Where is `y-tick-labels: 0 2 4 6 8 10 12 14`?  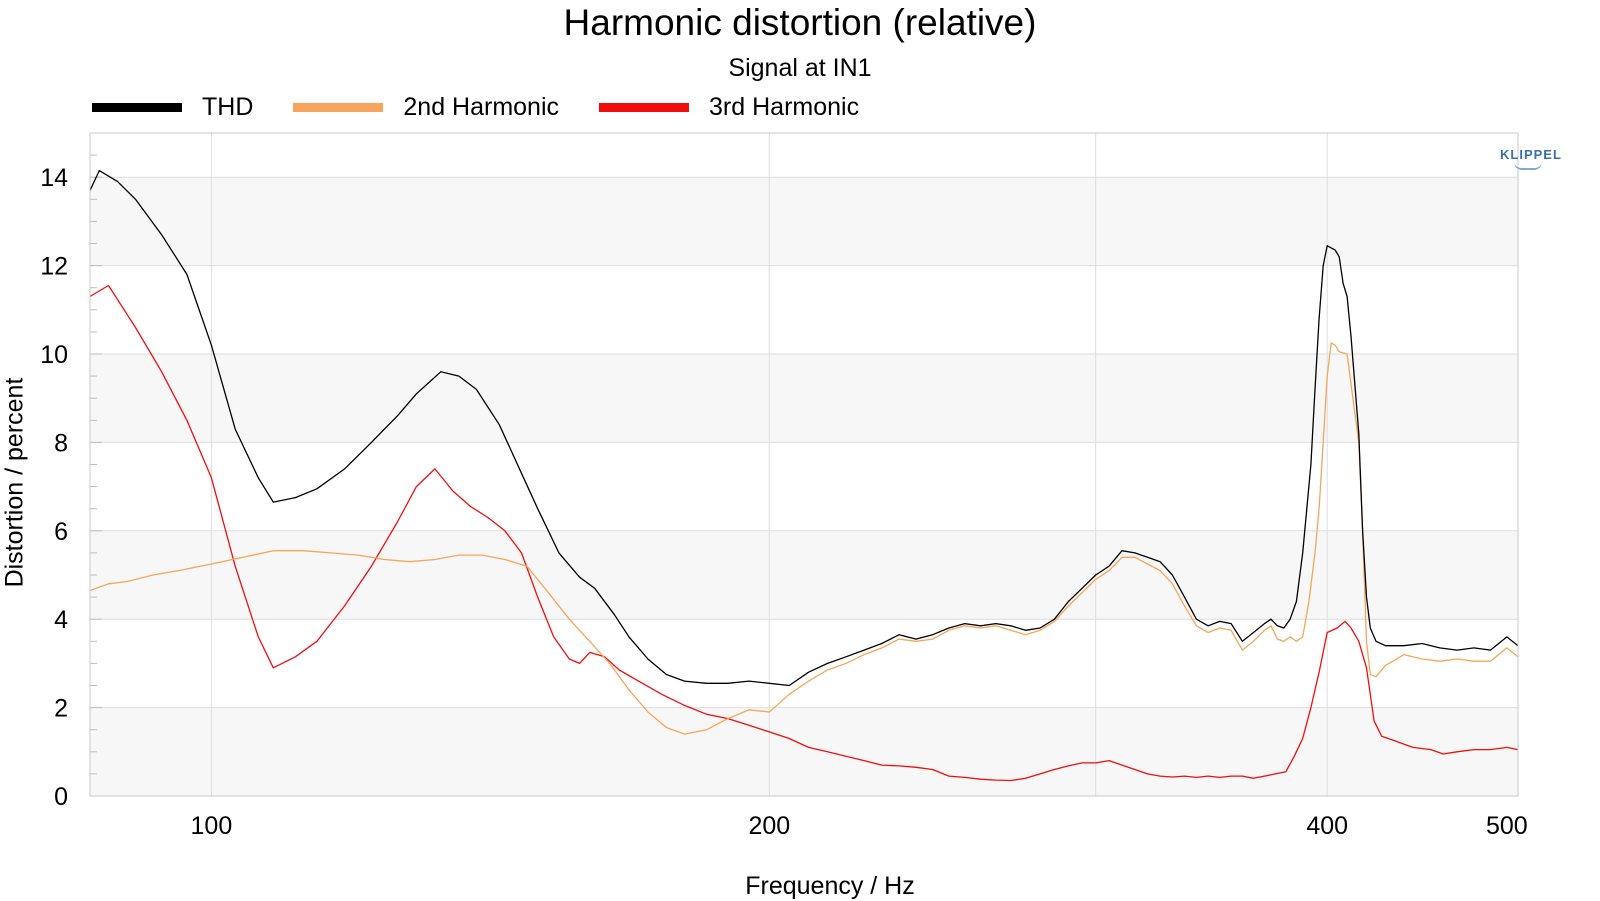 y-tick-labels: 0 2 4 6 8 10 12 14 is located at coordinates (54, 487).